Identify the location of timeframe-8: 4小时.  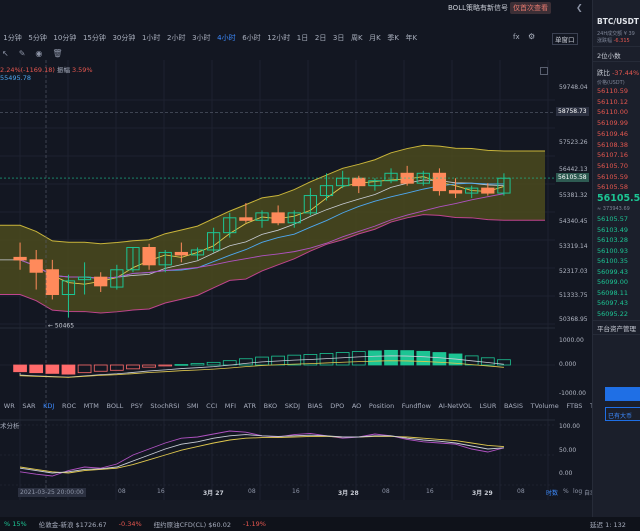
(226, 38).